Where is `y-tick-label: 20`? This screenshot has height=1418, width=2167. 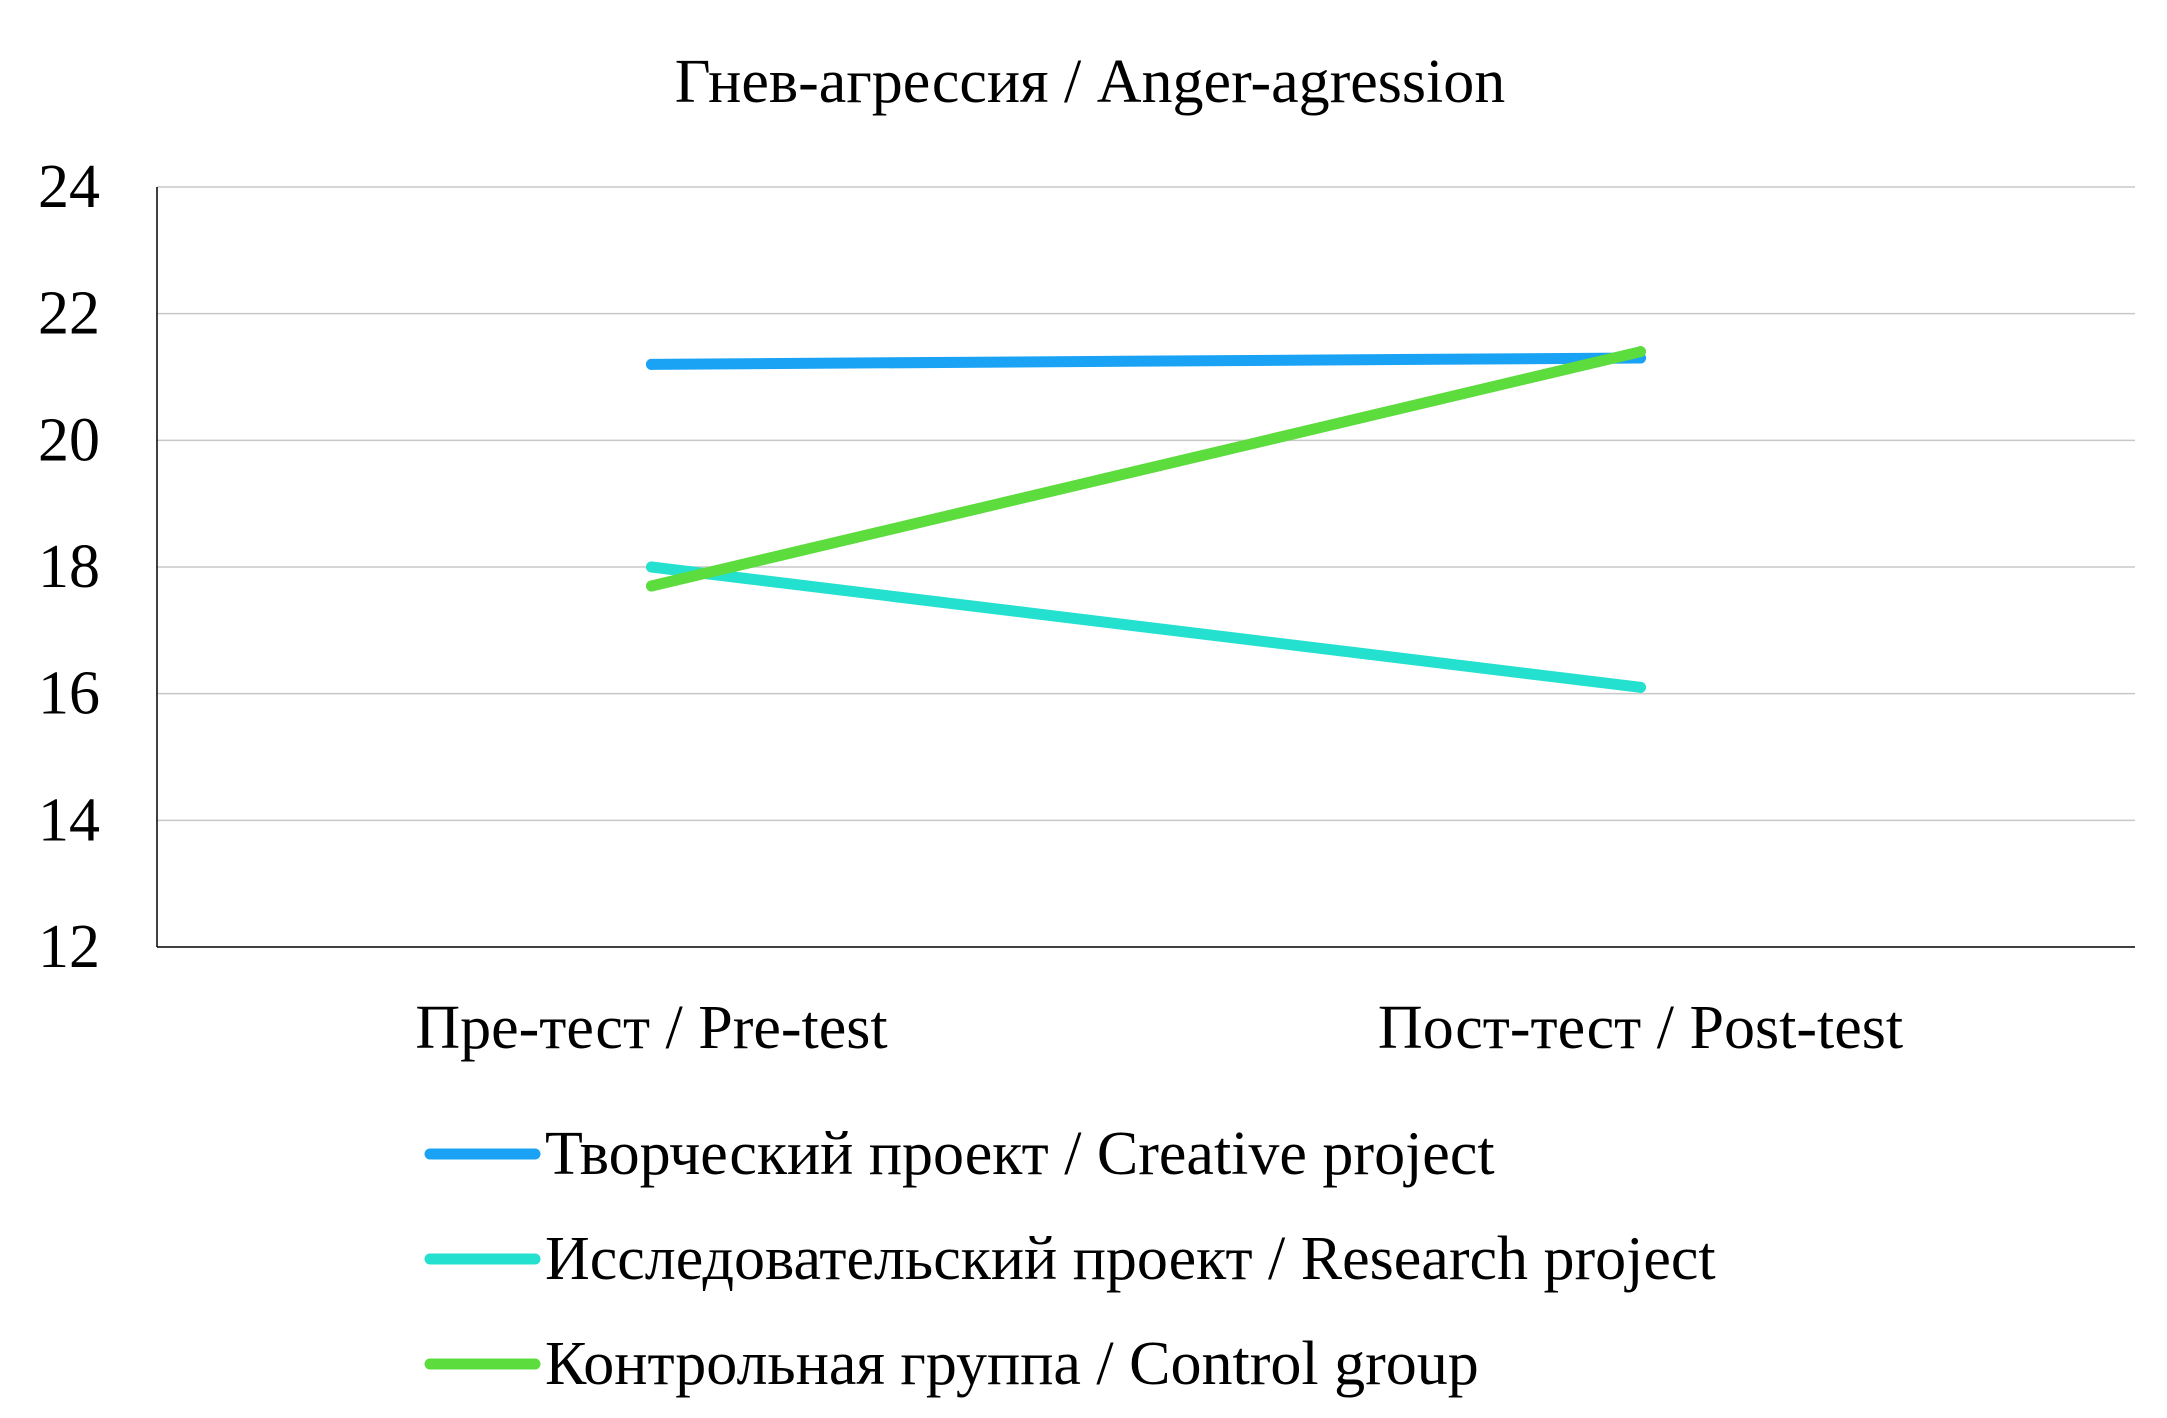
y-tick-label: 20 is located at coordinates (69, 440).